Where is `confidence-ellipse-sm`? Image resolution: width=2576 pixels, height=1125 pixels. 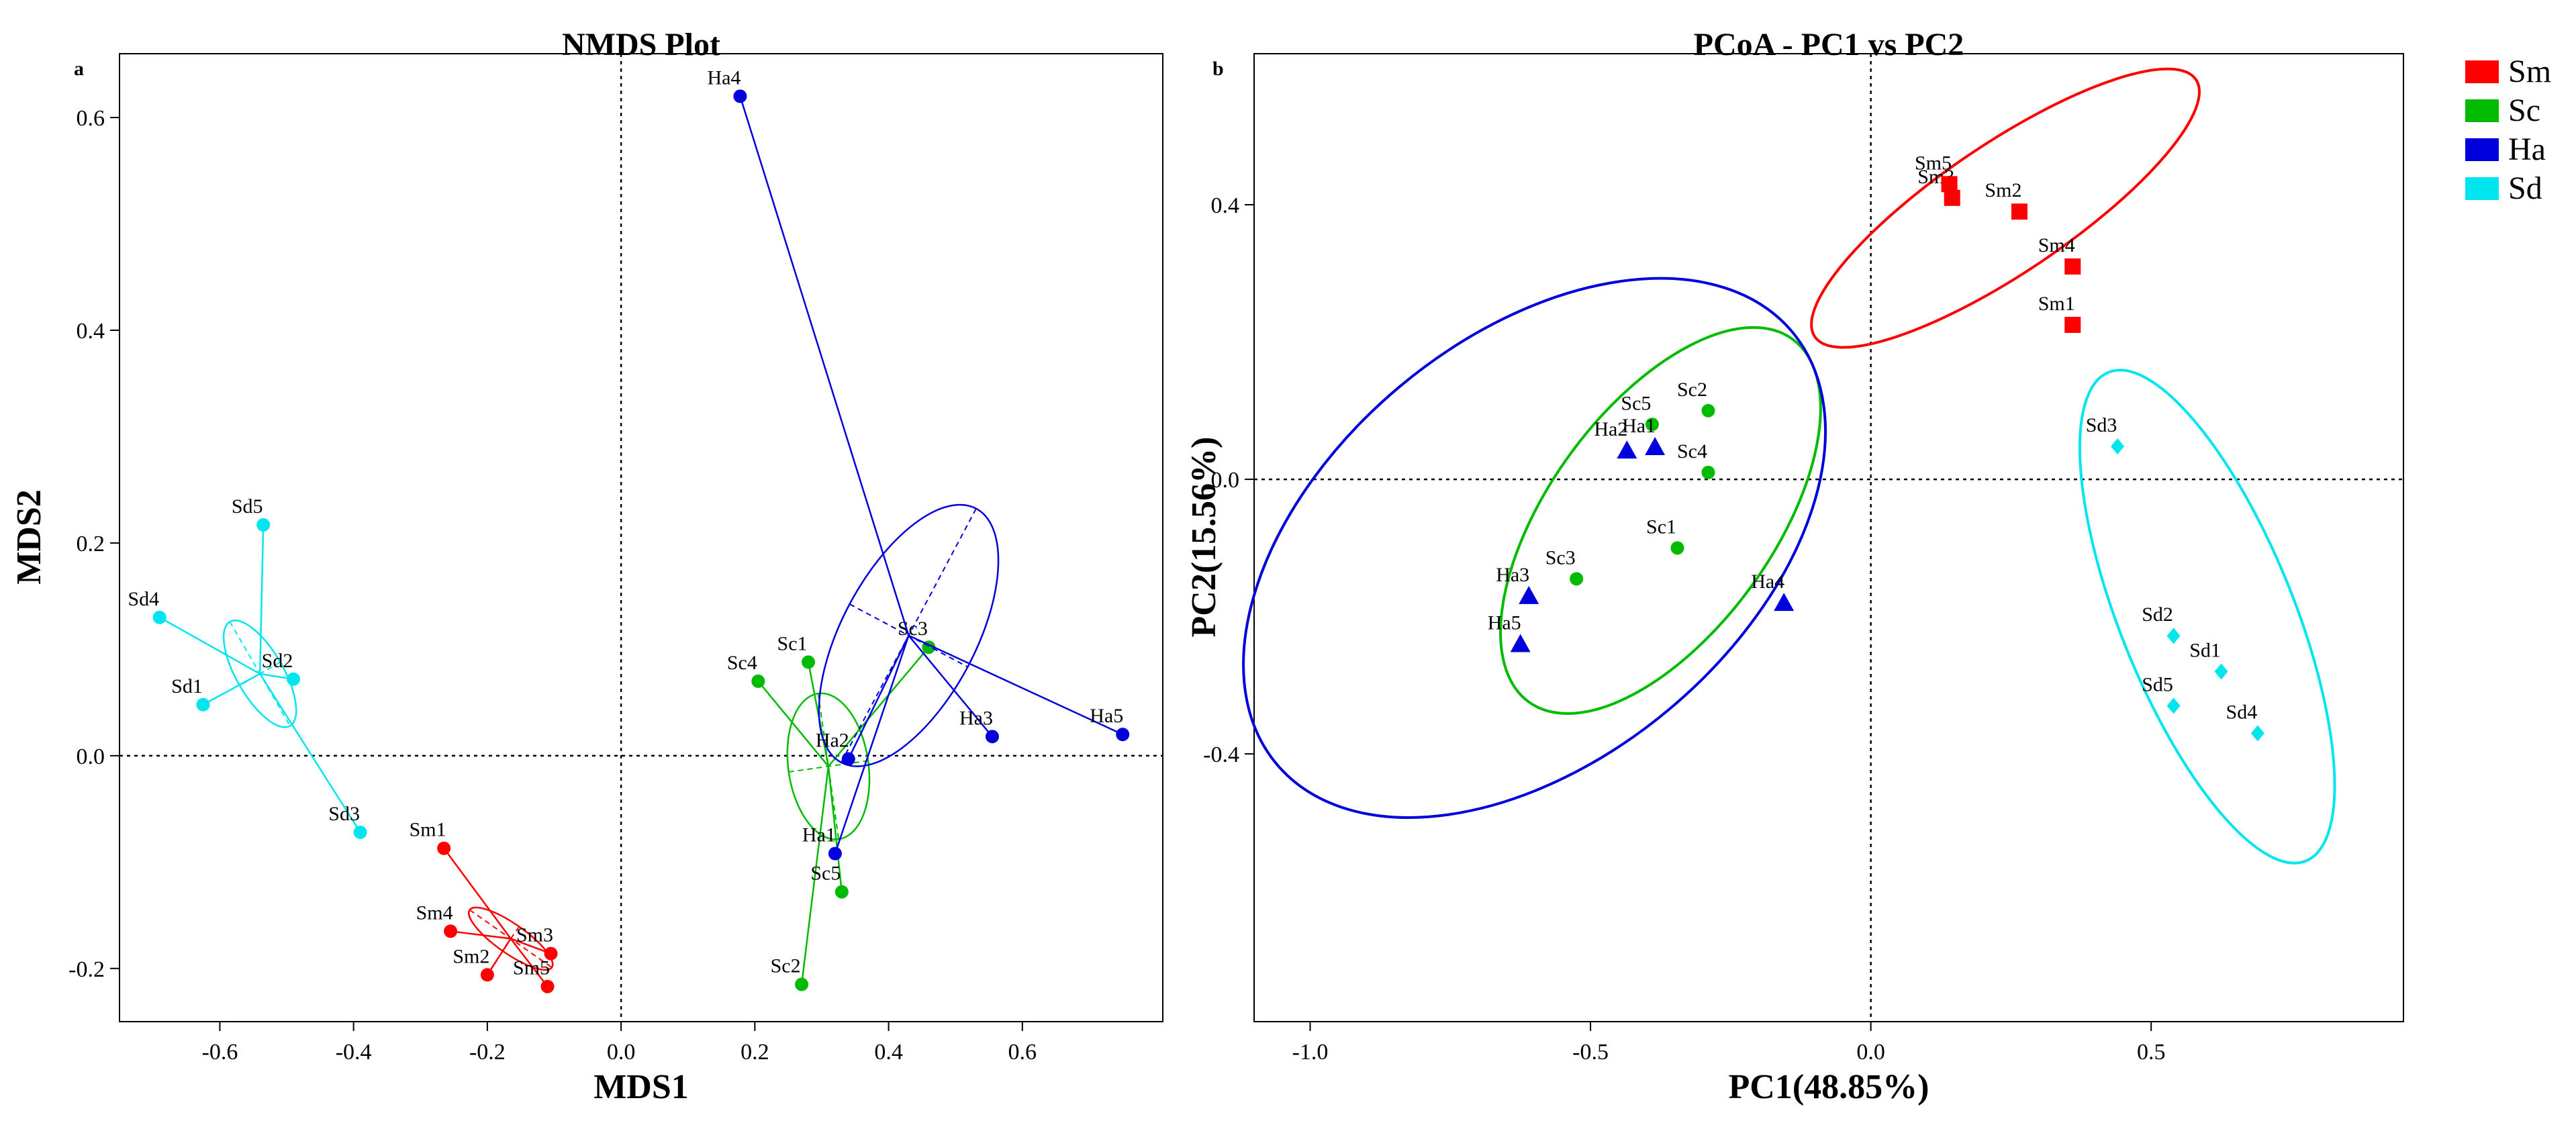
confidence-ellipse-sm is located at coordinates (2005, 208).